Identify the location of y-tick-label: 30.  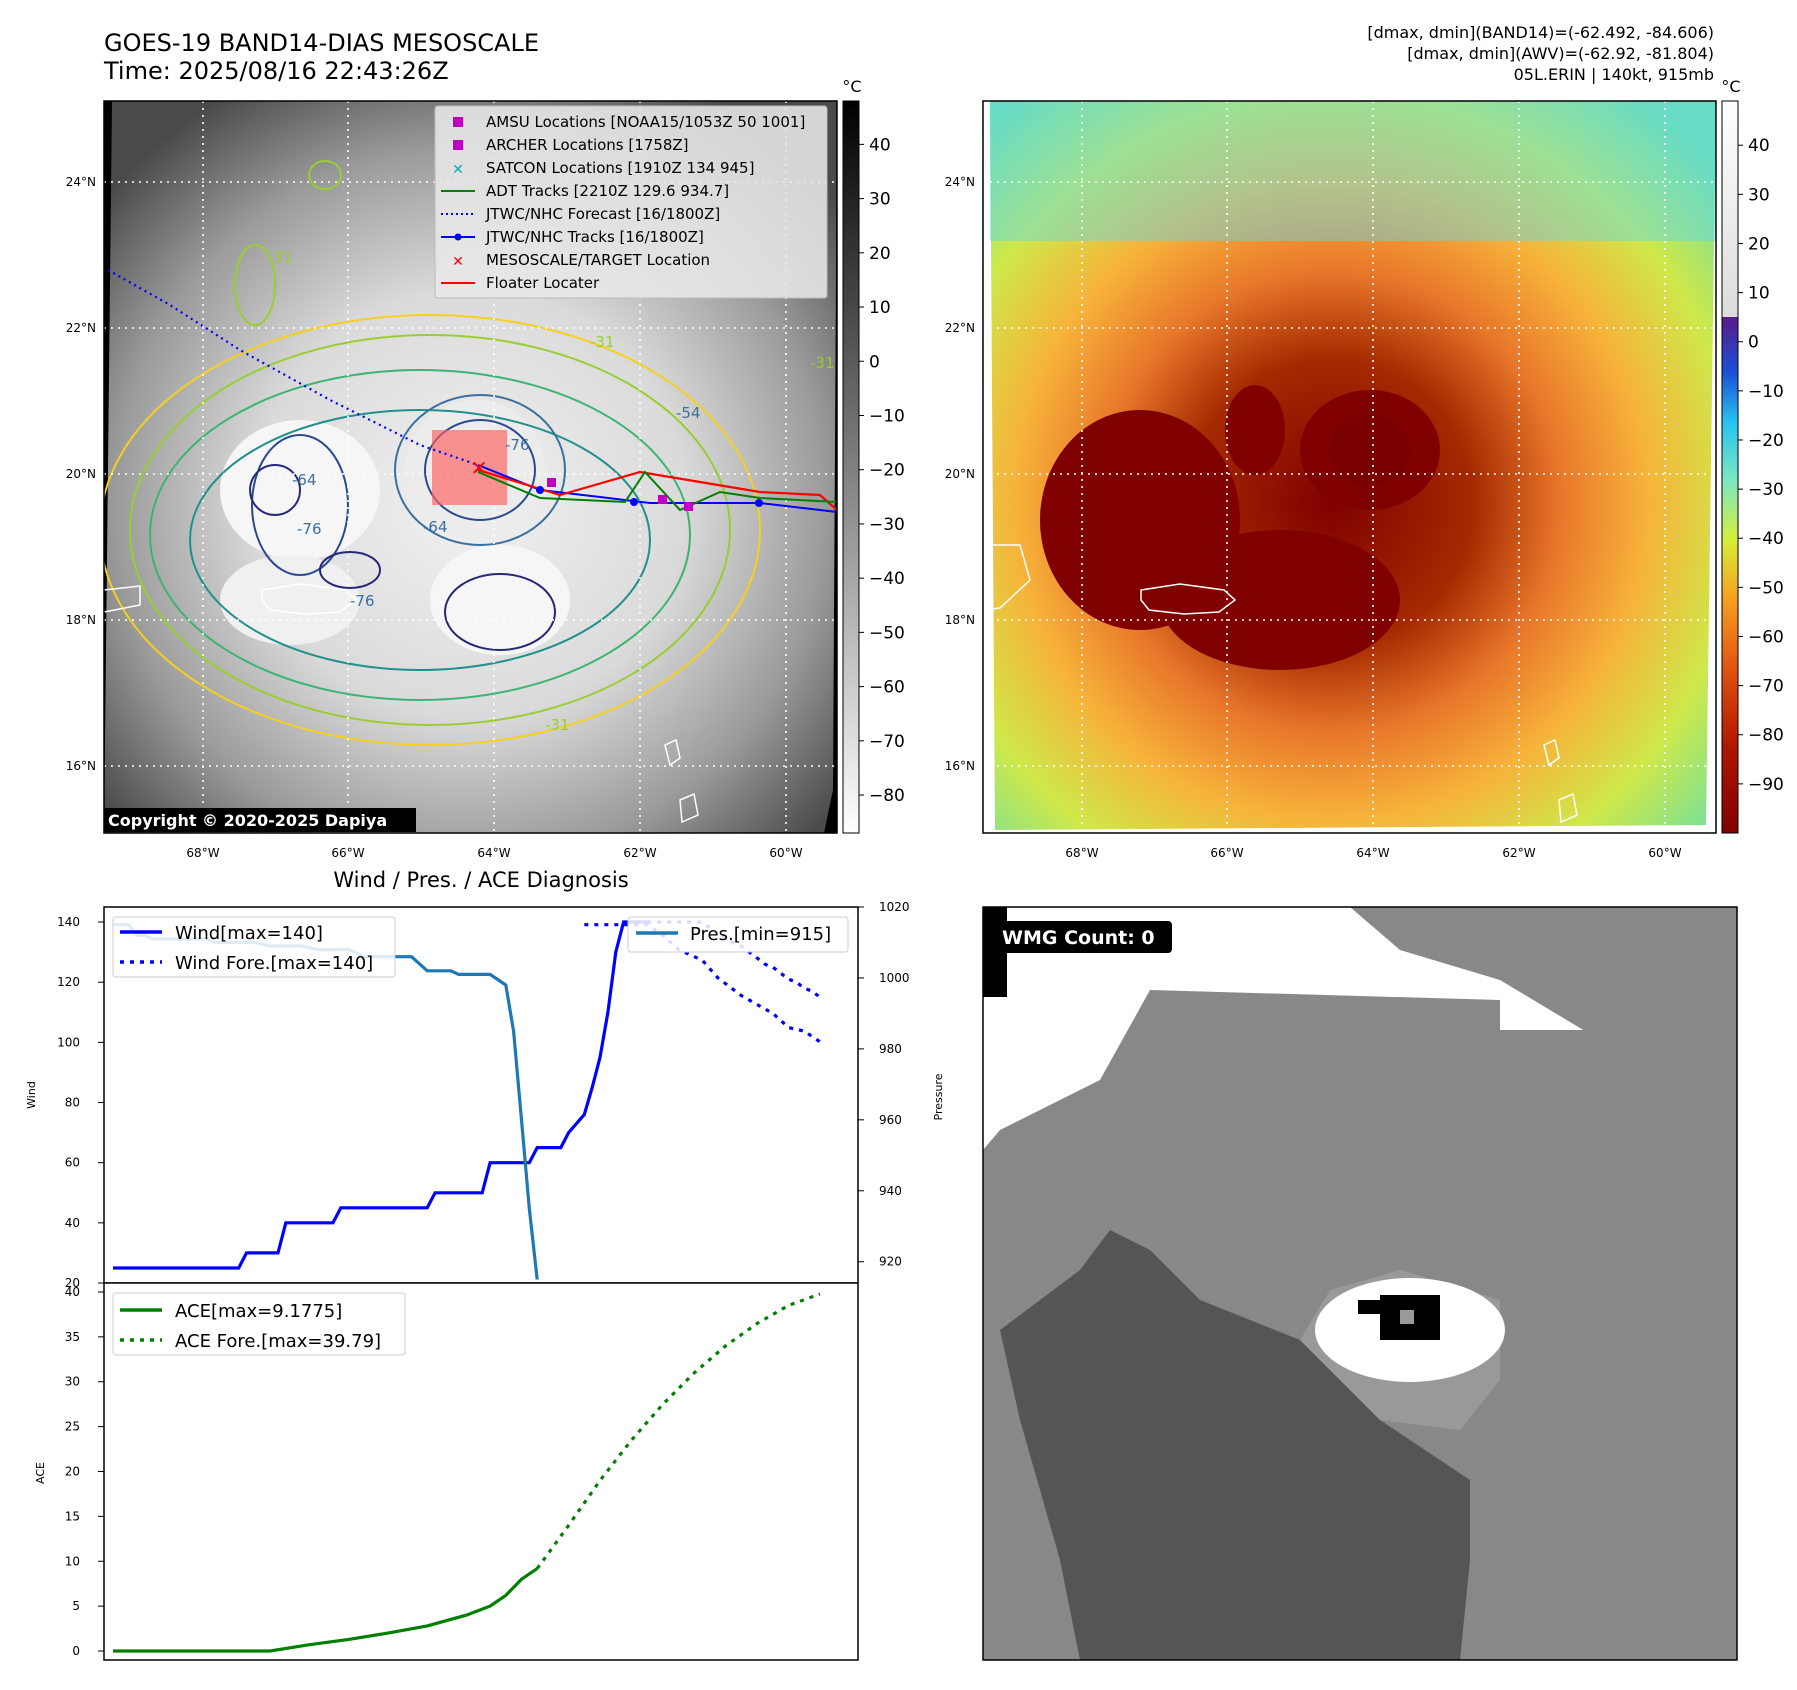
(72, 1382).